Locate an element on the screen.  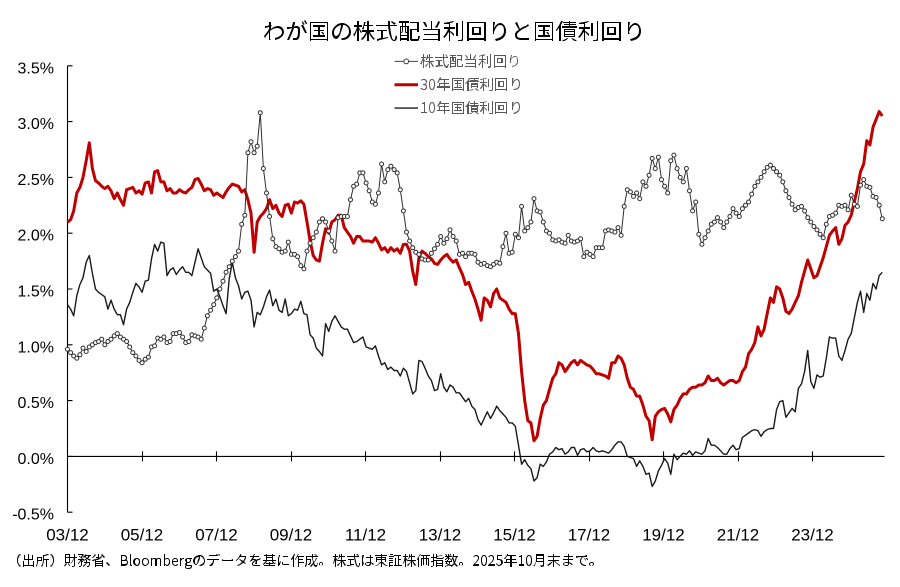
svg-text: 05/12 is located at coordinates (142, 535).